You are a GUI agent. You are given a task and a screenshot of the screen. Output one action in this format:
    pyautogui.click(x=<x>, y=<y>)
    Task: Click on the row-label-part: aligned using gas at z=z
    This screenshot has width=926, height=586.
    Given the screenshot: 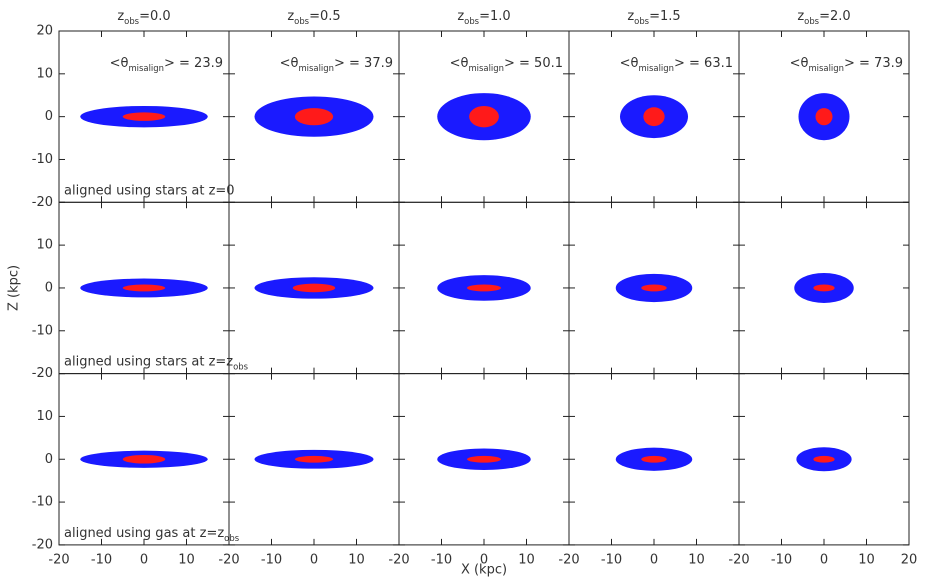 What is the action you would take?
    pyautogui.click(x=144, y=532)
    